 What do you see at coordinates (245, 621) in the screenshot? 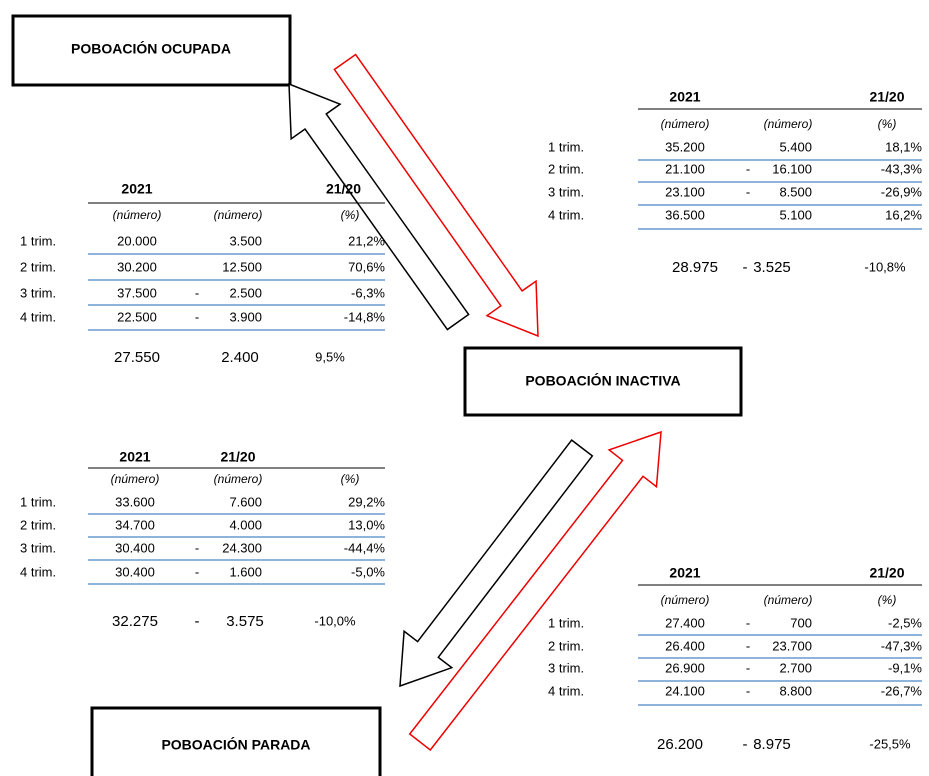
I see `total-change: 3.575` at bounding box center [245, 621].